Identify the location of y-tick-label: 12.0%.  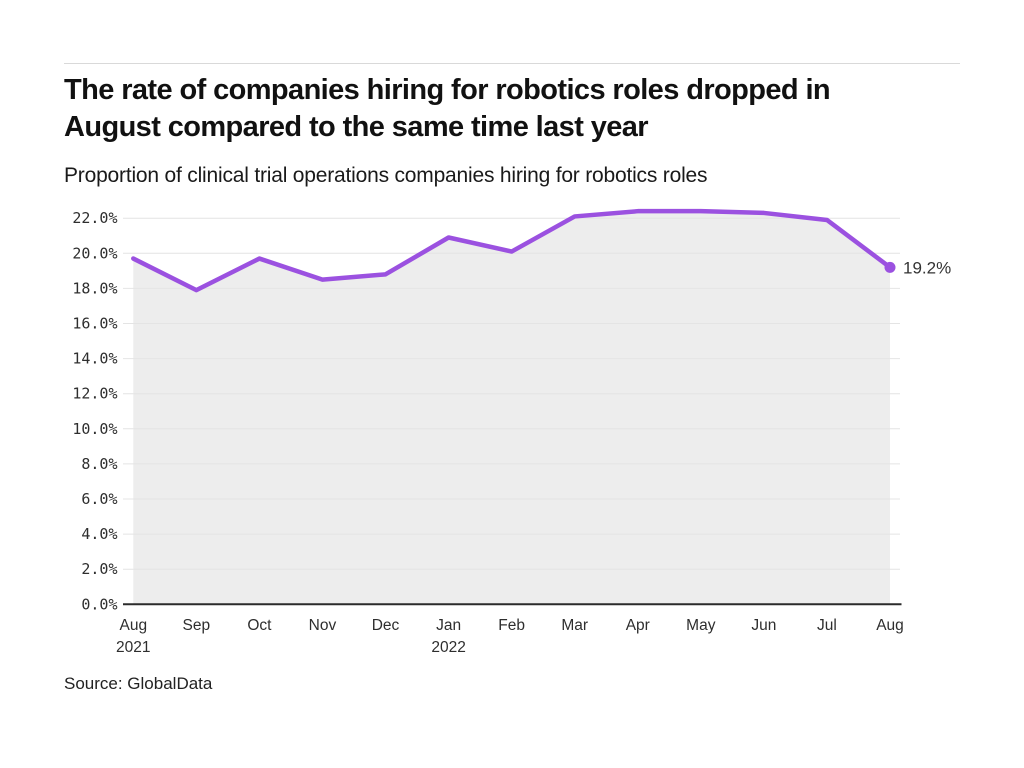
(94, 394).